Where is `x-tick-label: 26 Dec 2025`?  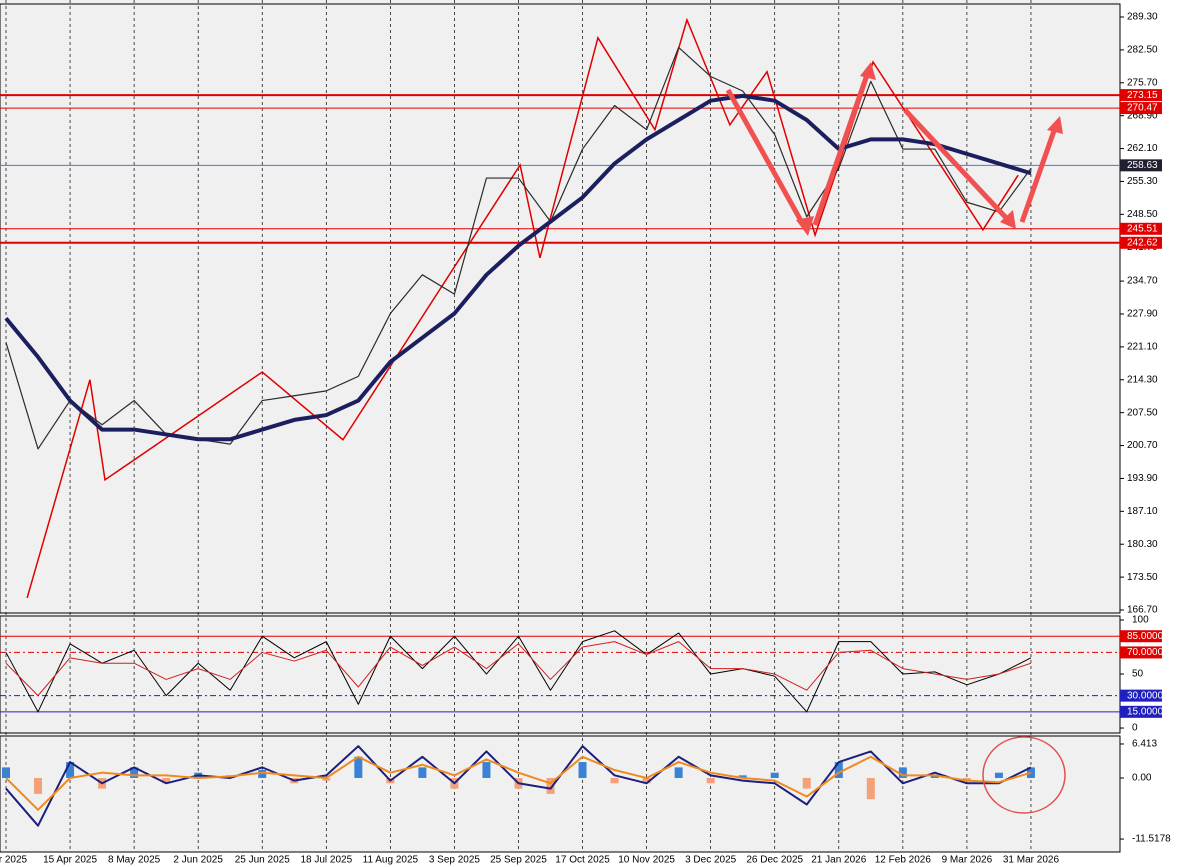
x-tick-label: 26 Dec 2025 is located at coordinates (774, 860).